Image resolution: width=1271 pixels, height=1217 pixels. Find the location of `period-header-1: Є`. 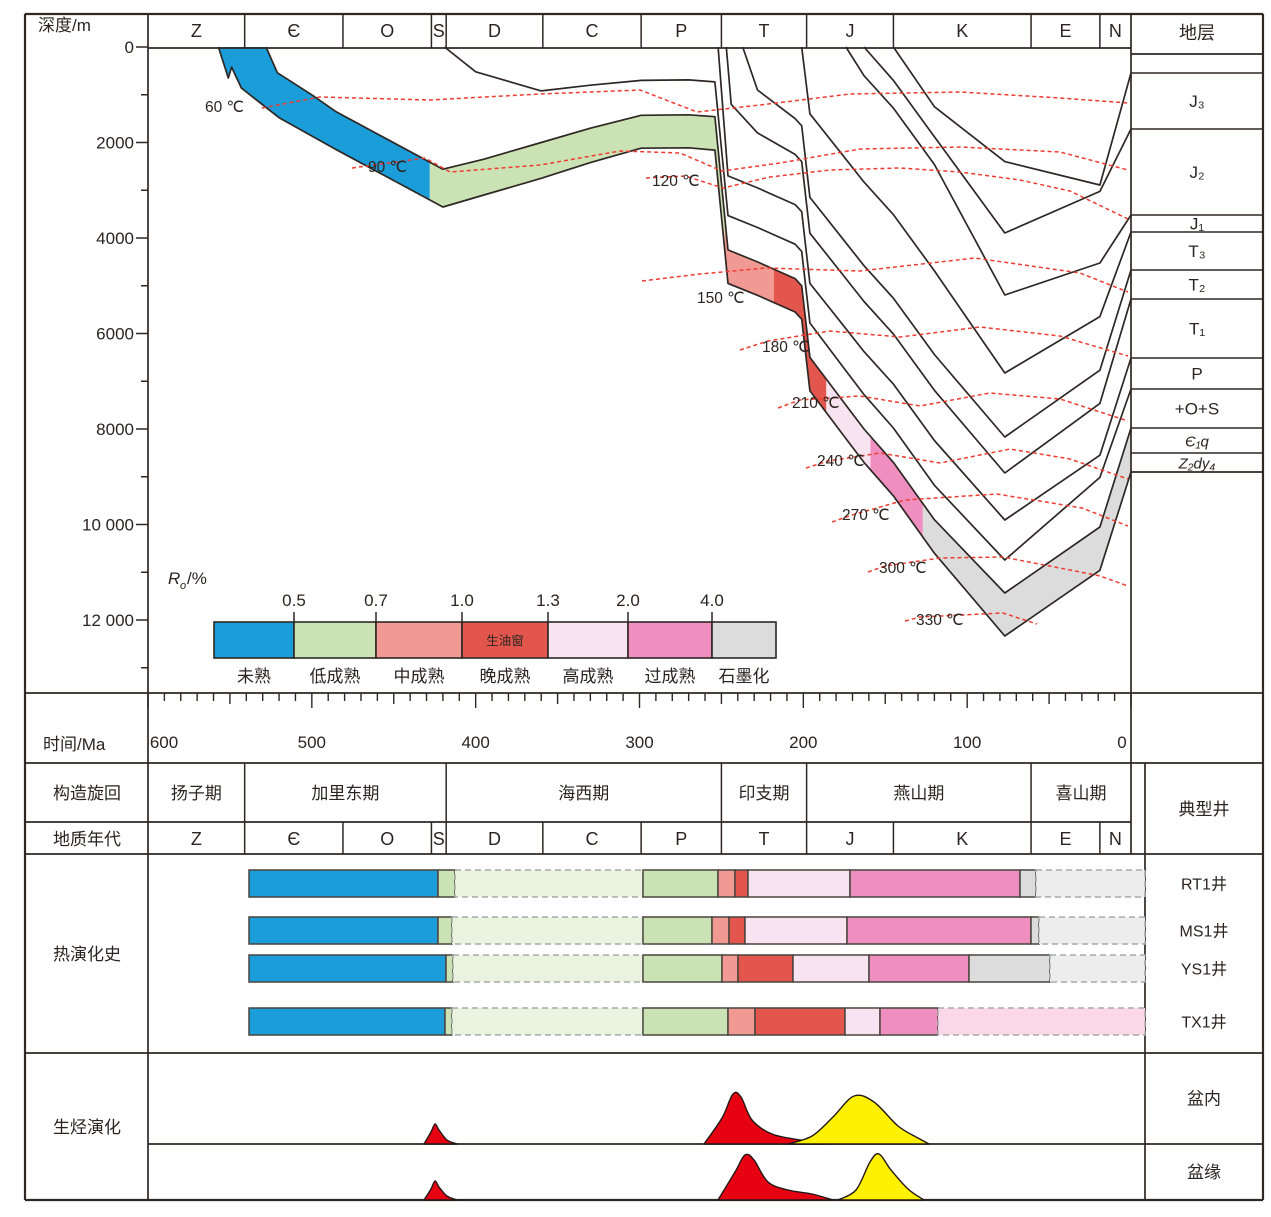

period-header-1: Є is located at coordinates (293, 31).